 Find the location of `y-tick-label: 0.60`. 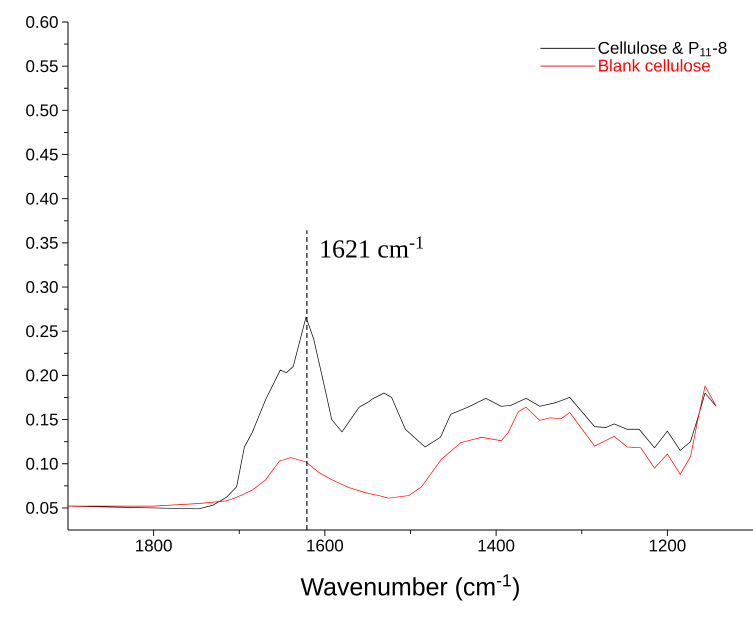

y-tick-label: 0.60 is located at coordinates (42, 22).